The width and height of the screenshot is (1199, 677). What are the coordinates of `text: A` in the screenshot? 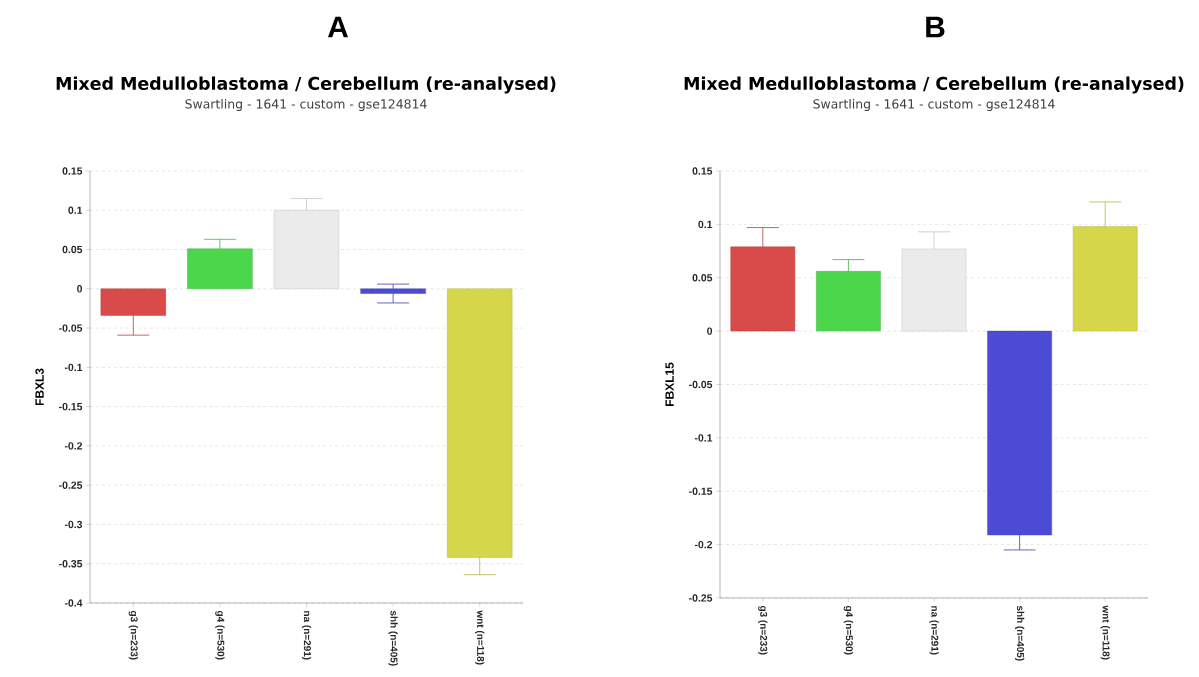 It's located at (338, 27).